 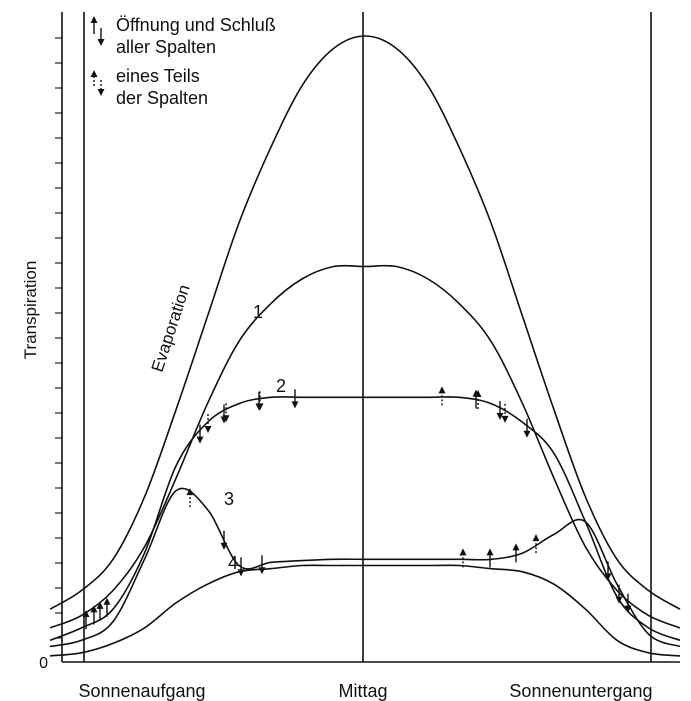 What do you see at coordinates (196, 25) in the screenshot?
I see `legend-label-all-stomata-1: Öffnung und Schluß` at bounding box center [196, 25].